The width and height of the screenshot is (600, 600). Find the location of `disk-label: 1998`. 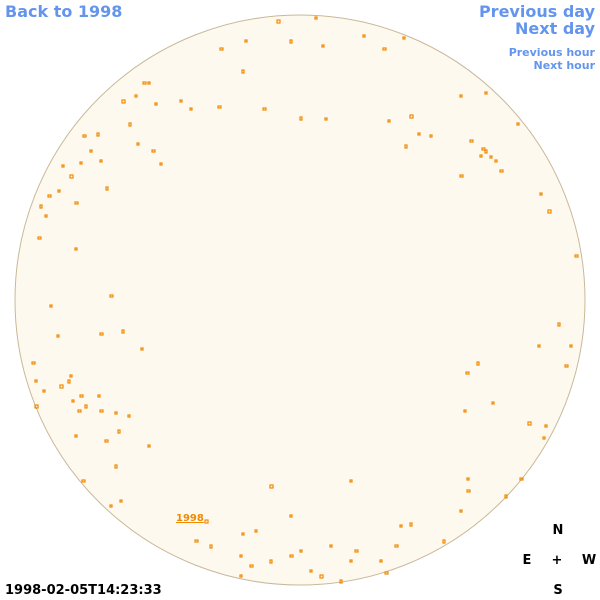

disk-label: 1998 is located at coordinates (190, 518).